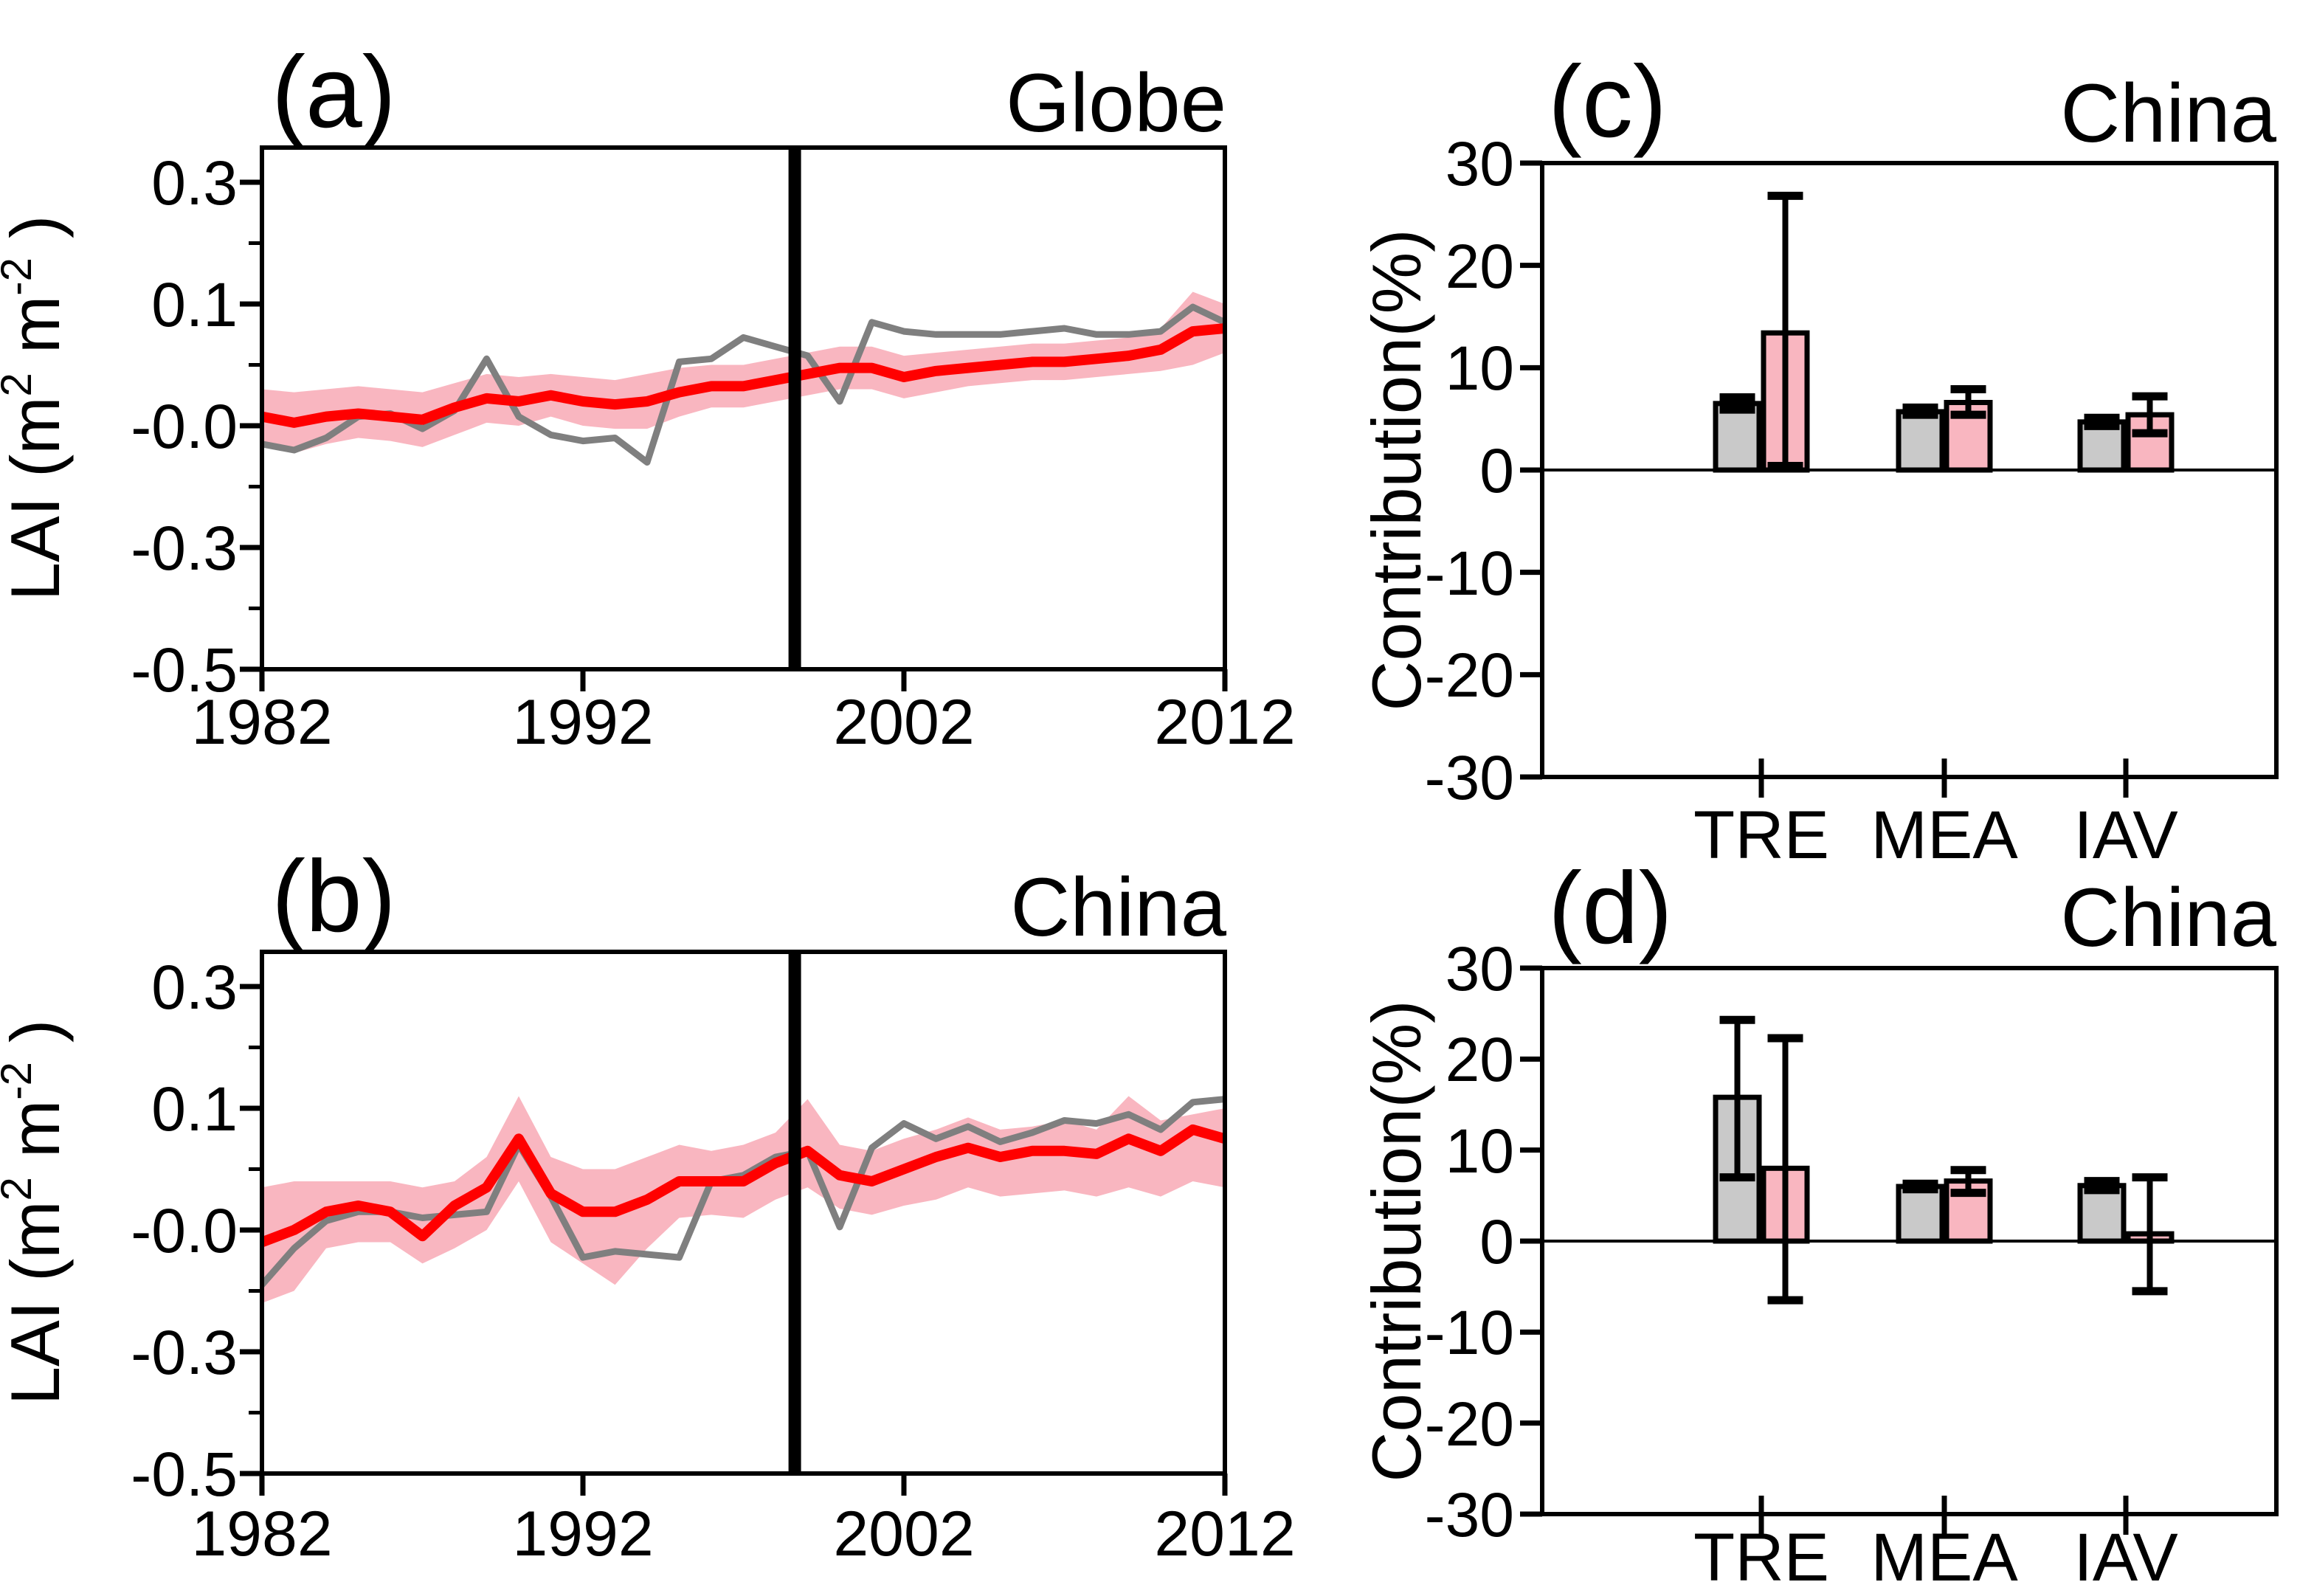  I want to click on panel-b-series-group, so click(743, 1199).